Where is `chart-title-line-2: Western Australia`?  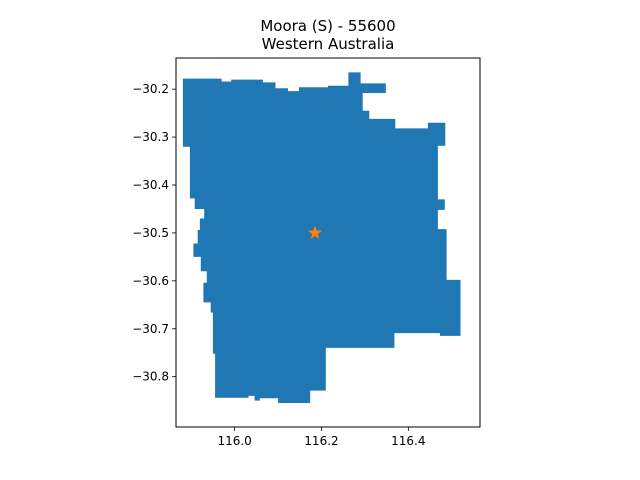
chart-title-line-2: Western Australia is located at coordinates (328, 44).